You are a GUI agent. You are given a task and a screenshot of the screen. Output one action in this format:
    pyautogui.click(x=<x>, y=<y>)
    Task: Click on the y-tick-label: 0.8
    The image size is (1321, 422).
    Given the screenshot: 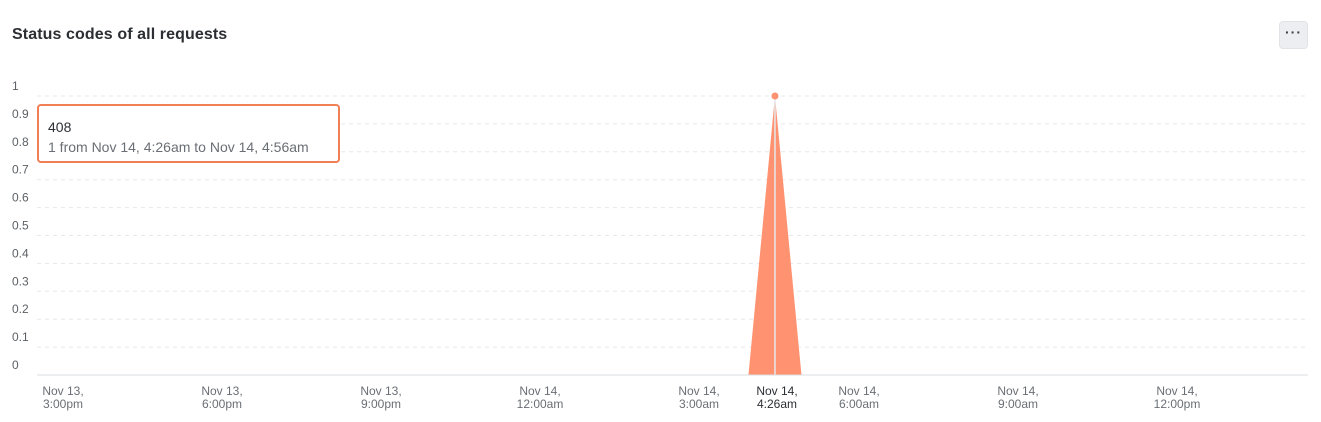 What is the action you would take?
    pyautogui.click(x=20, y=142)
    